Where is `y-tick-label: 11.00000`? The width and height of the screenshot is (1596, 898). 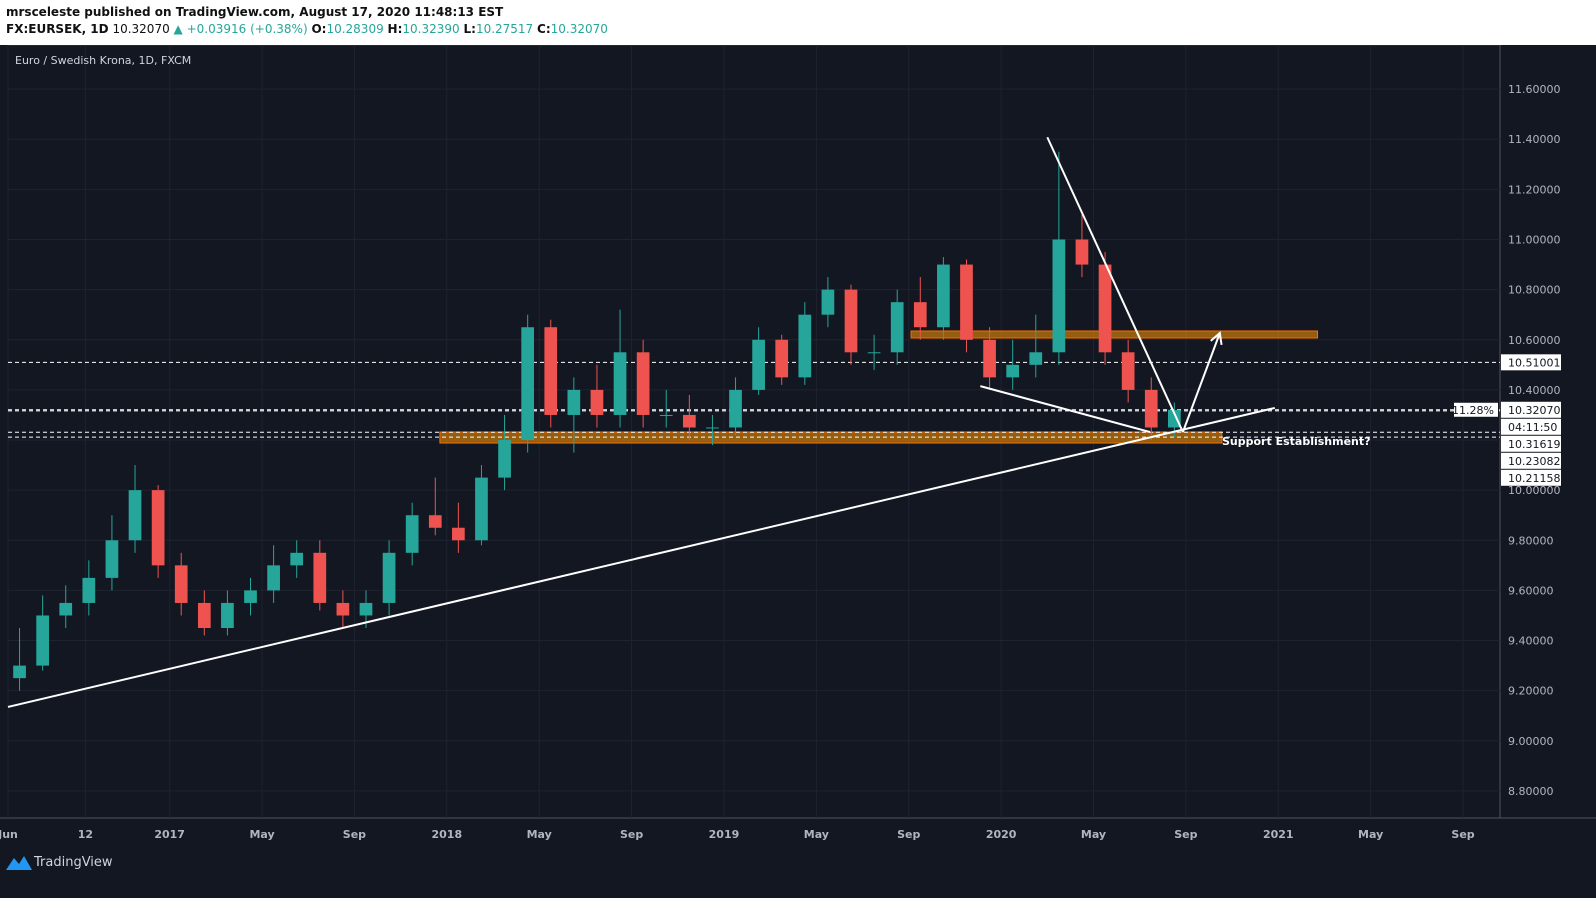
y-tick-label: 11.00000 is located at coordinates (1534, 240).